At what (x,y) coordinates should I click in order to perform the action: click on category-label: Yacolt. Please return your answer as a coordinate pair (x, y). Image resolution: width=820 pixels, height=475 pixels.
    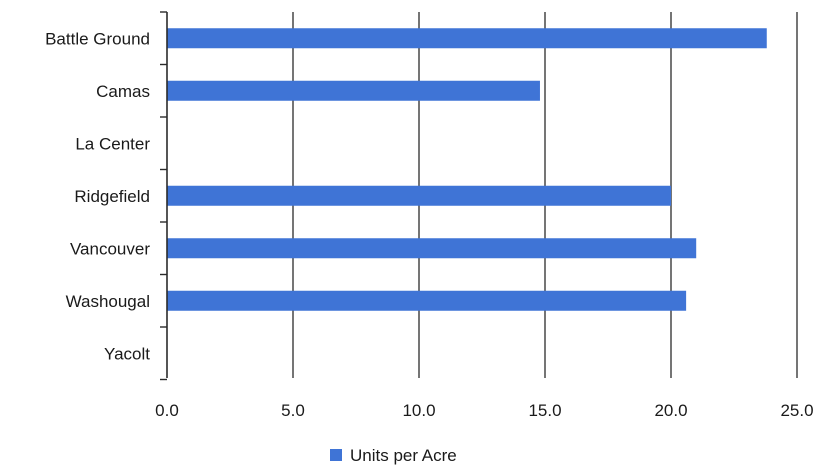
    Looking at the image, I should click on (127, 353).